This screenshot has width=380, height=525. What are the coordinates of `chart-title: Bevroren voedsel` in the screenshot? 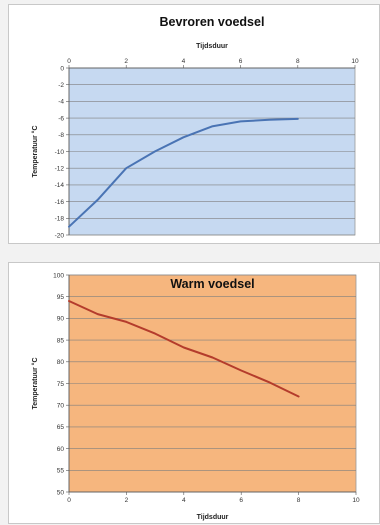 It's located at (212, 22).